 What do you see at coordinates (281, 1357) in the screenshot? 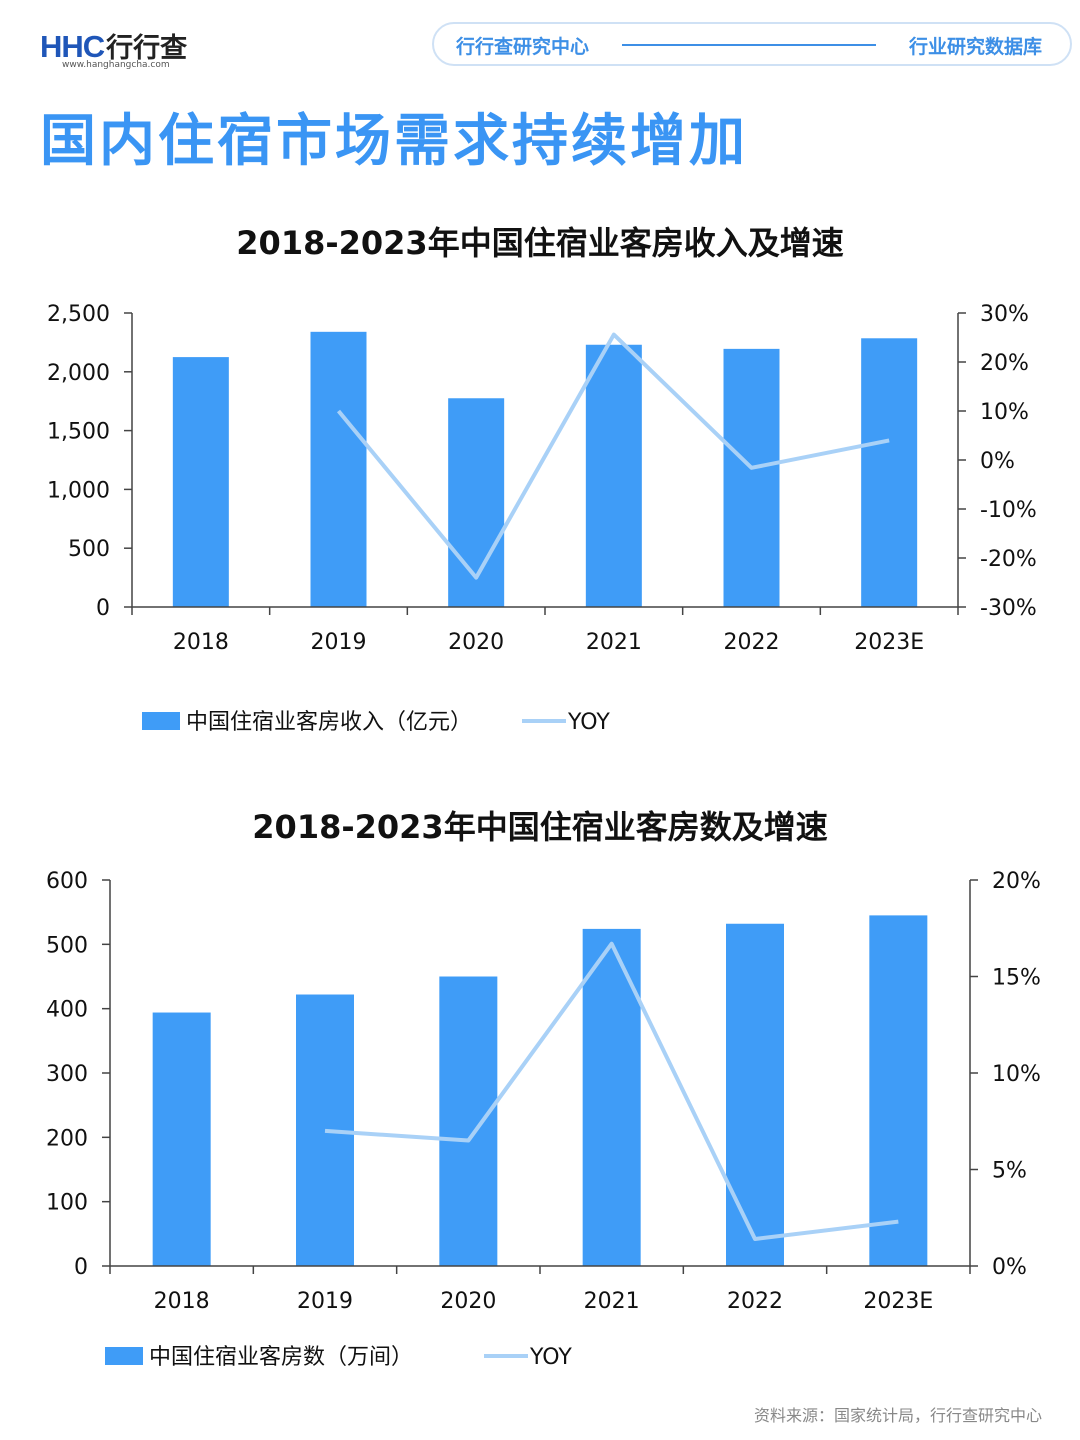
I see `legend-bar-label: 中国住宿业客房数（万间）` at bounding box center [281, 1357].